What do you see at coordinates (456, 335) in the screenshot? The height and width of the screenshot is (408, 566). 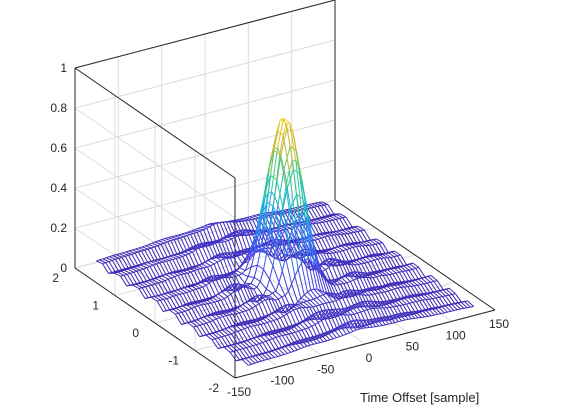 I see `x-tick-label: 100` at bounding box center [456, 335].